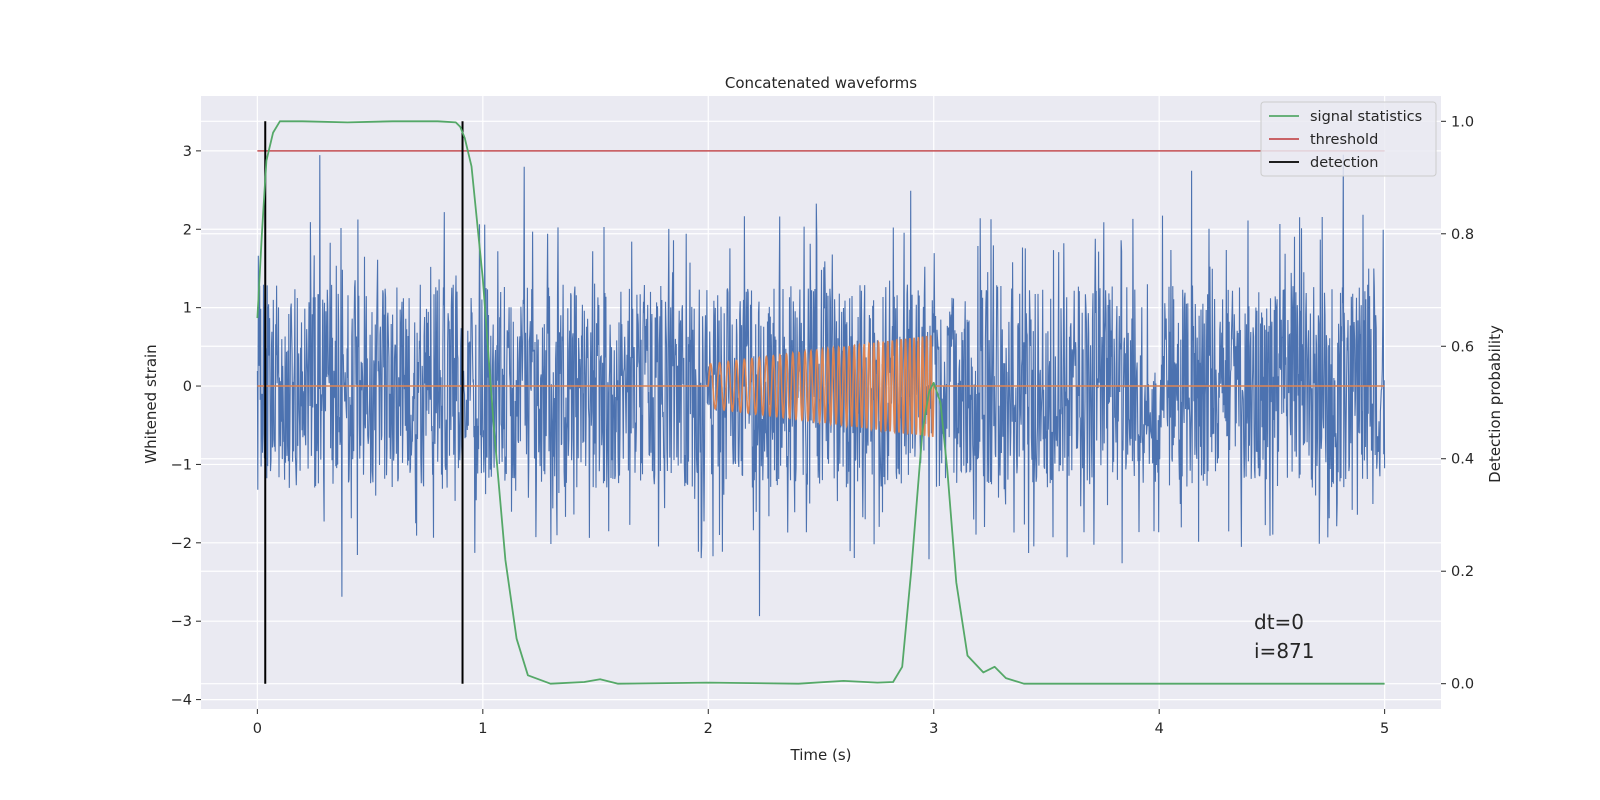 The height and width of the screenshot is (800, 1600). What do you see at coordinates (1284, 636) in the screenshot?
I see `annotation-text: dt=0 i=871` at bounding box center [1284, 636].